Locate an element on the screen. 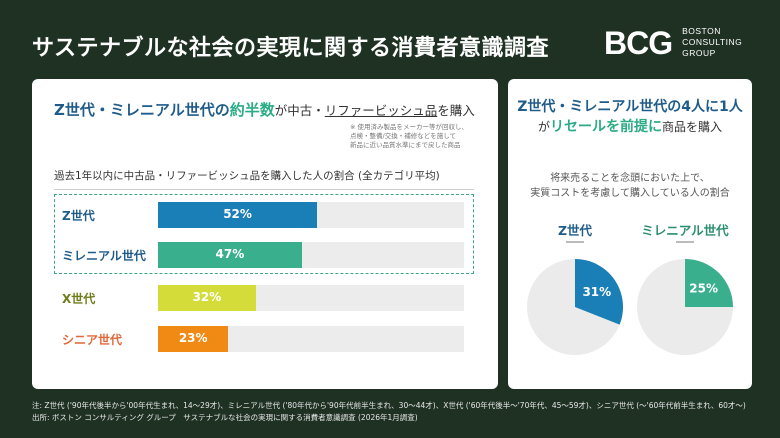 The width and height of the screenshot is (780, 438). bar-row: シニア世代 23% is located at coordinates (265, 339).